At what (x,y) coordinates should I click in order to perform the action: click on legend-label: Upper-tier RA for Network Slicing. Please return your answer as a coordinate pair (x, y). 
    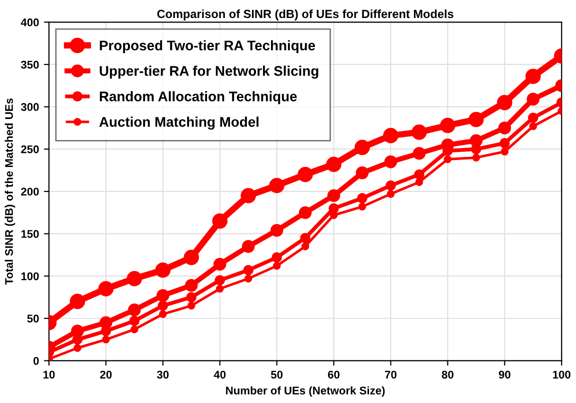
    Looking at the image, I should click on (209, 72).